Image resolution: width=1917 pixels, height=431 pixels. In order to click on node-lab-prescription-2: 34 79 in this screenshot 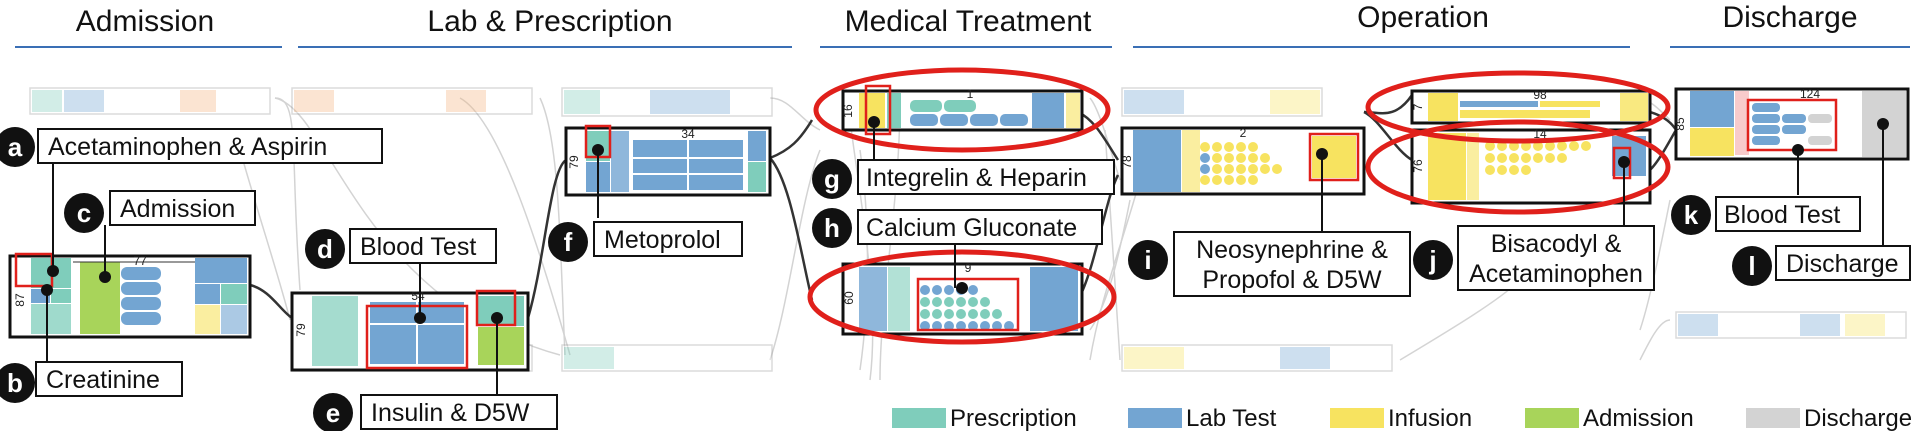, I will do `click(668, 160)`.